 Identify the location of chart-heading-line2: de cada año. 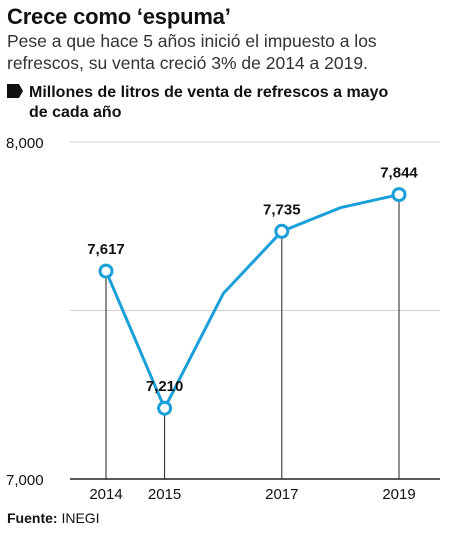
(75, 112).